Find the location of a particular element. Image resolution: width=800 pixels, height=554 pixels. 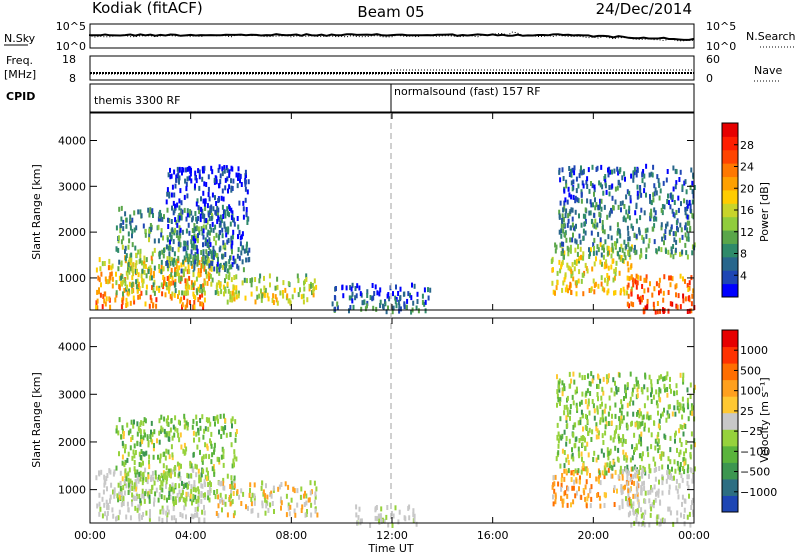

velocity-colorbar-swatch is located at coordinates (730, 471).